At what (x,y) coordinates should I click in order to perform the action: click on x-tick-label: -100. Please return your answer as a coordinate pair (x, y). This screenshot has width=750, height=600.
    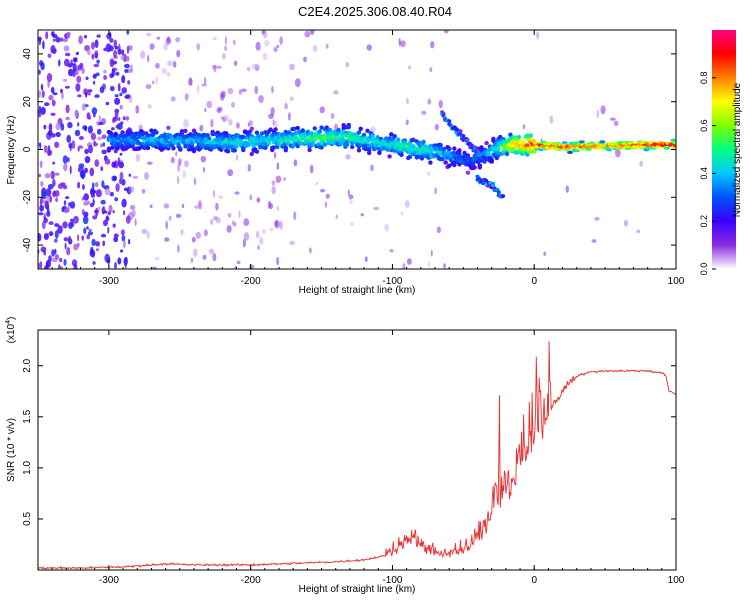
    Looking at the image, I should click on (392, 580).